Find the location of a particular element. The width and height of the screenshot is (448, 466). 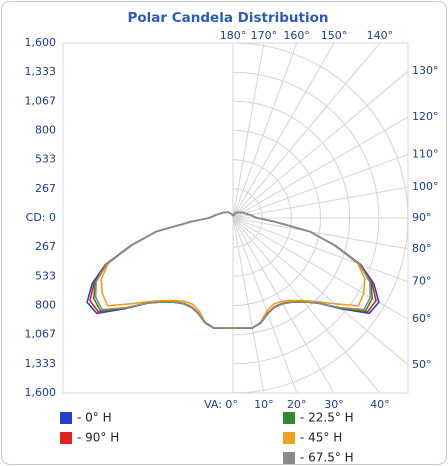

legend-label: - 22.5° H is located at coordinates (327, 418).